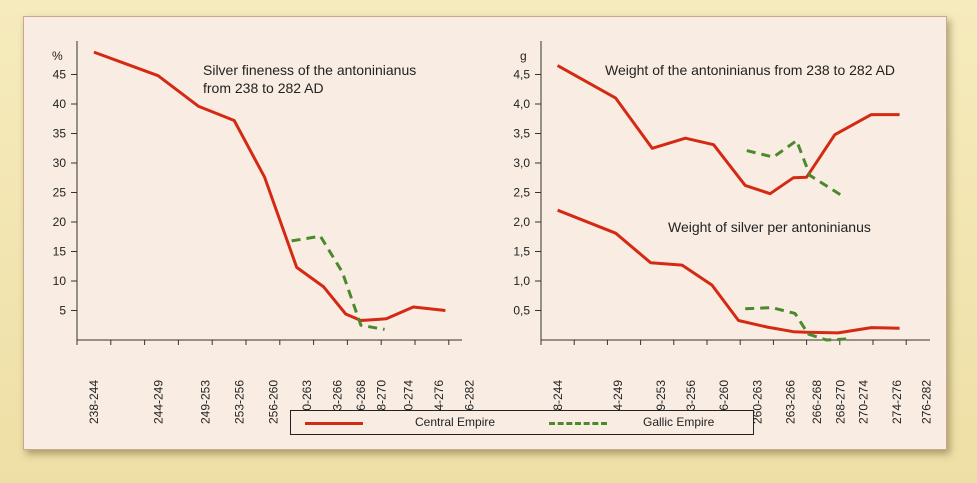 The width and height of the screenshot is (977, 483). What do you see at coordinates (60, 134) in the screenshot?
I see `y-tick-label: 35` at bounding box center [60, 134].